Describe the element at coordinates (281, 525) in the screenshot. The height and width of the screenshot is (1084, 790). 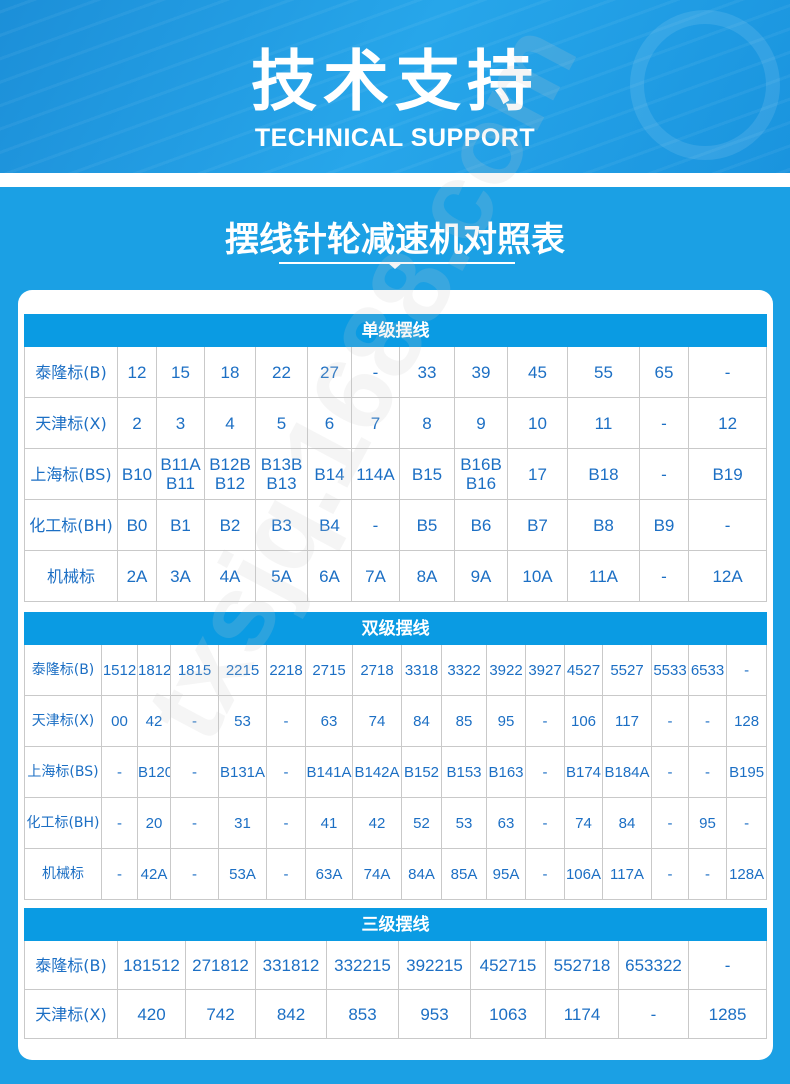
I see `table-cell: B3` at that location.